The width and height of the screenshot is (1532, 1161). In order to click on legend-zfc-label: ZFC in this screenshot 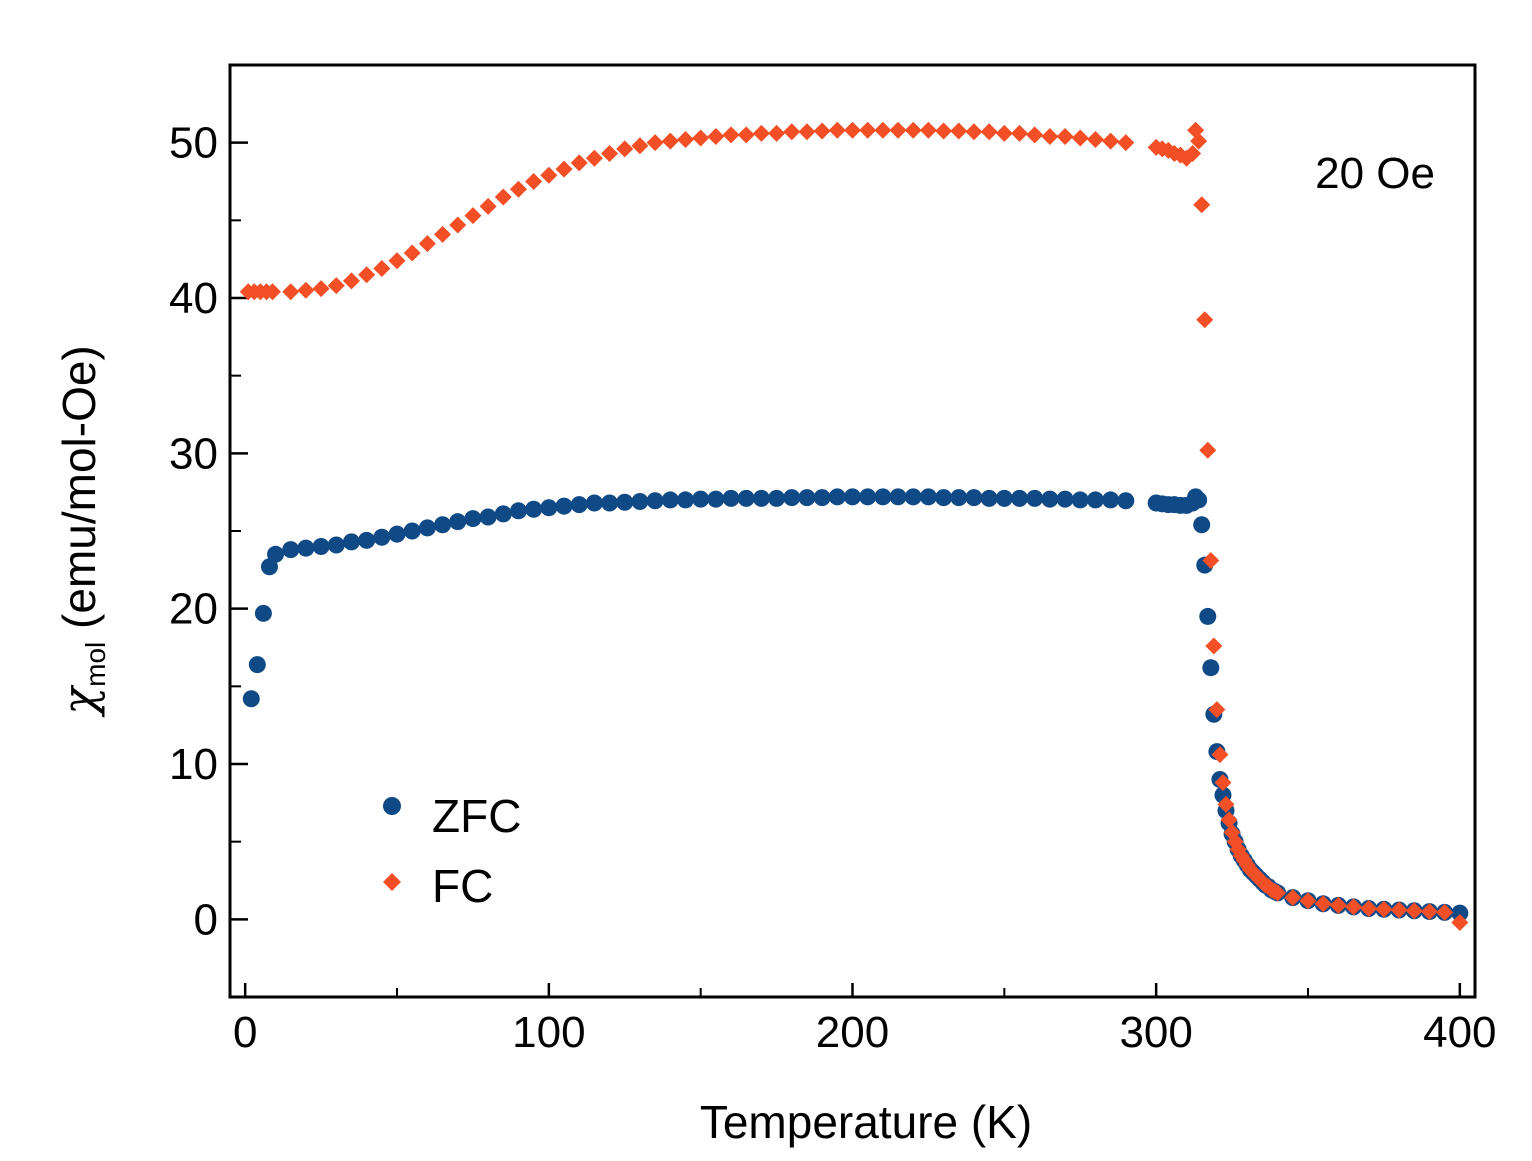, I will do `click(476, 816)`.